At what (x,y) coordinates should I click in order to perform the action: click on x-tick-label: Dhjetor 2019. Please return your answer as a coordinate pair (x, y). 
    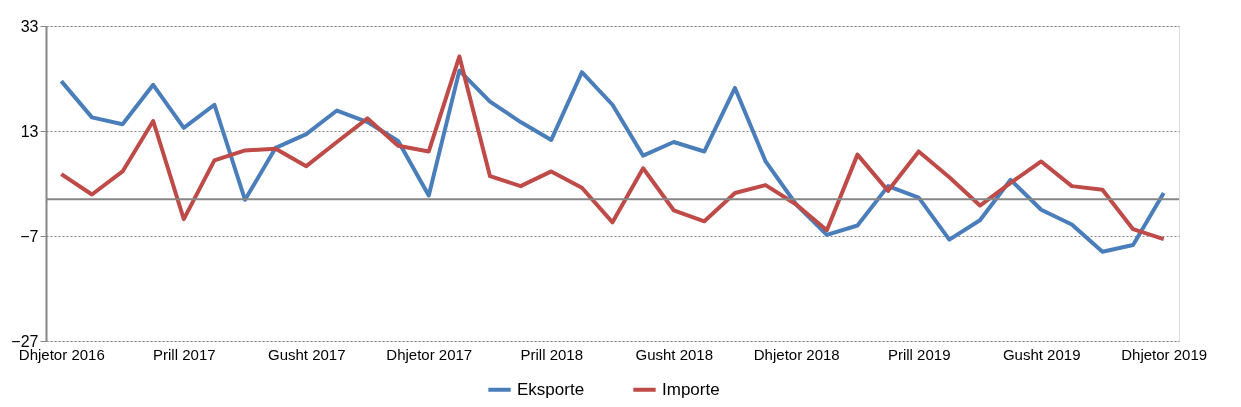
    Looking at the image, I should click on (1164, 354).